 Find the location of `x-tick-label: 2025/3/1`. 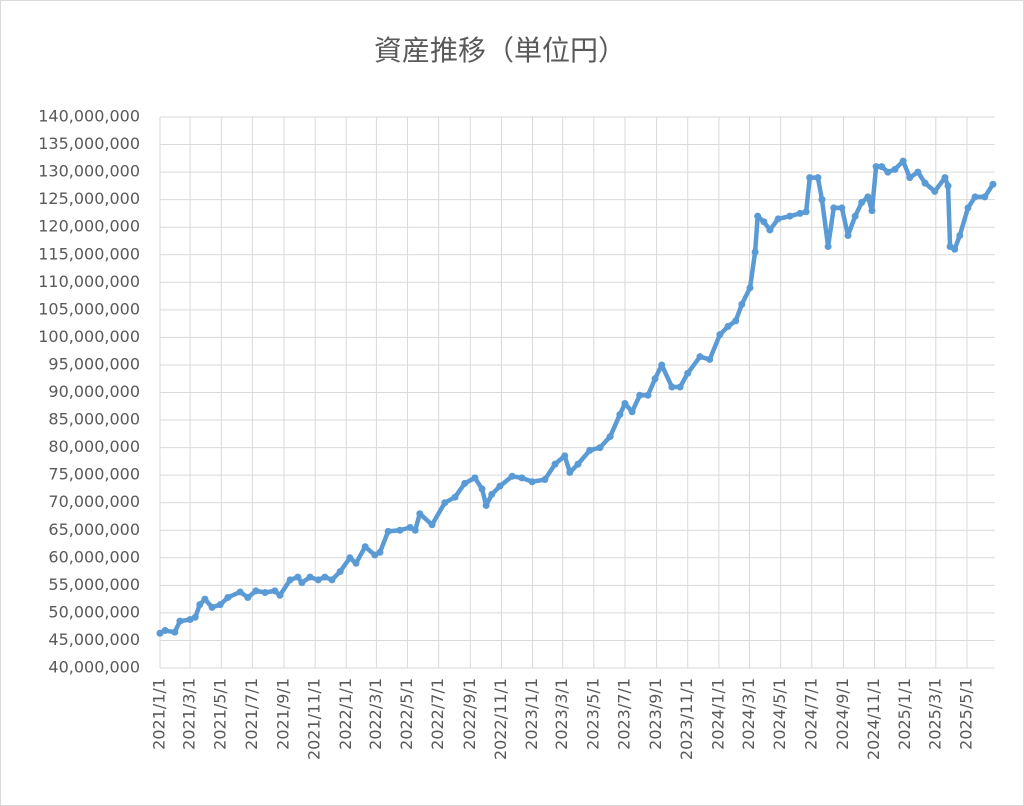

x-tick-label: 2025/3/1 is located at coordinates (934, 714).